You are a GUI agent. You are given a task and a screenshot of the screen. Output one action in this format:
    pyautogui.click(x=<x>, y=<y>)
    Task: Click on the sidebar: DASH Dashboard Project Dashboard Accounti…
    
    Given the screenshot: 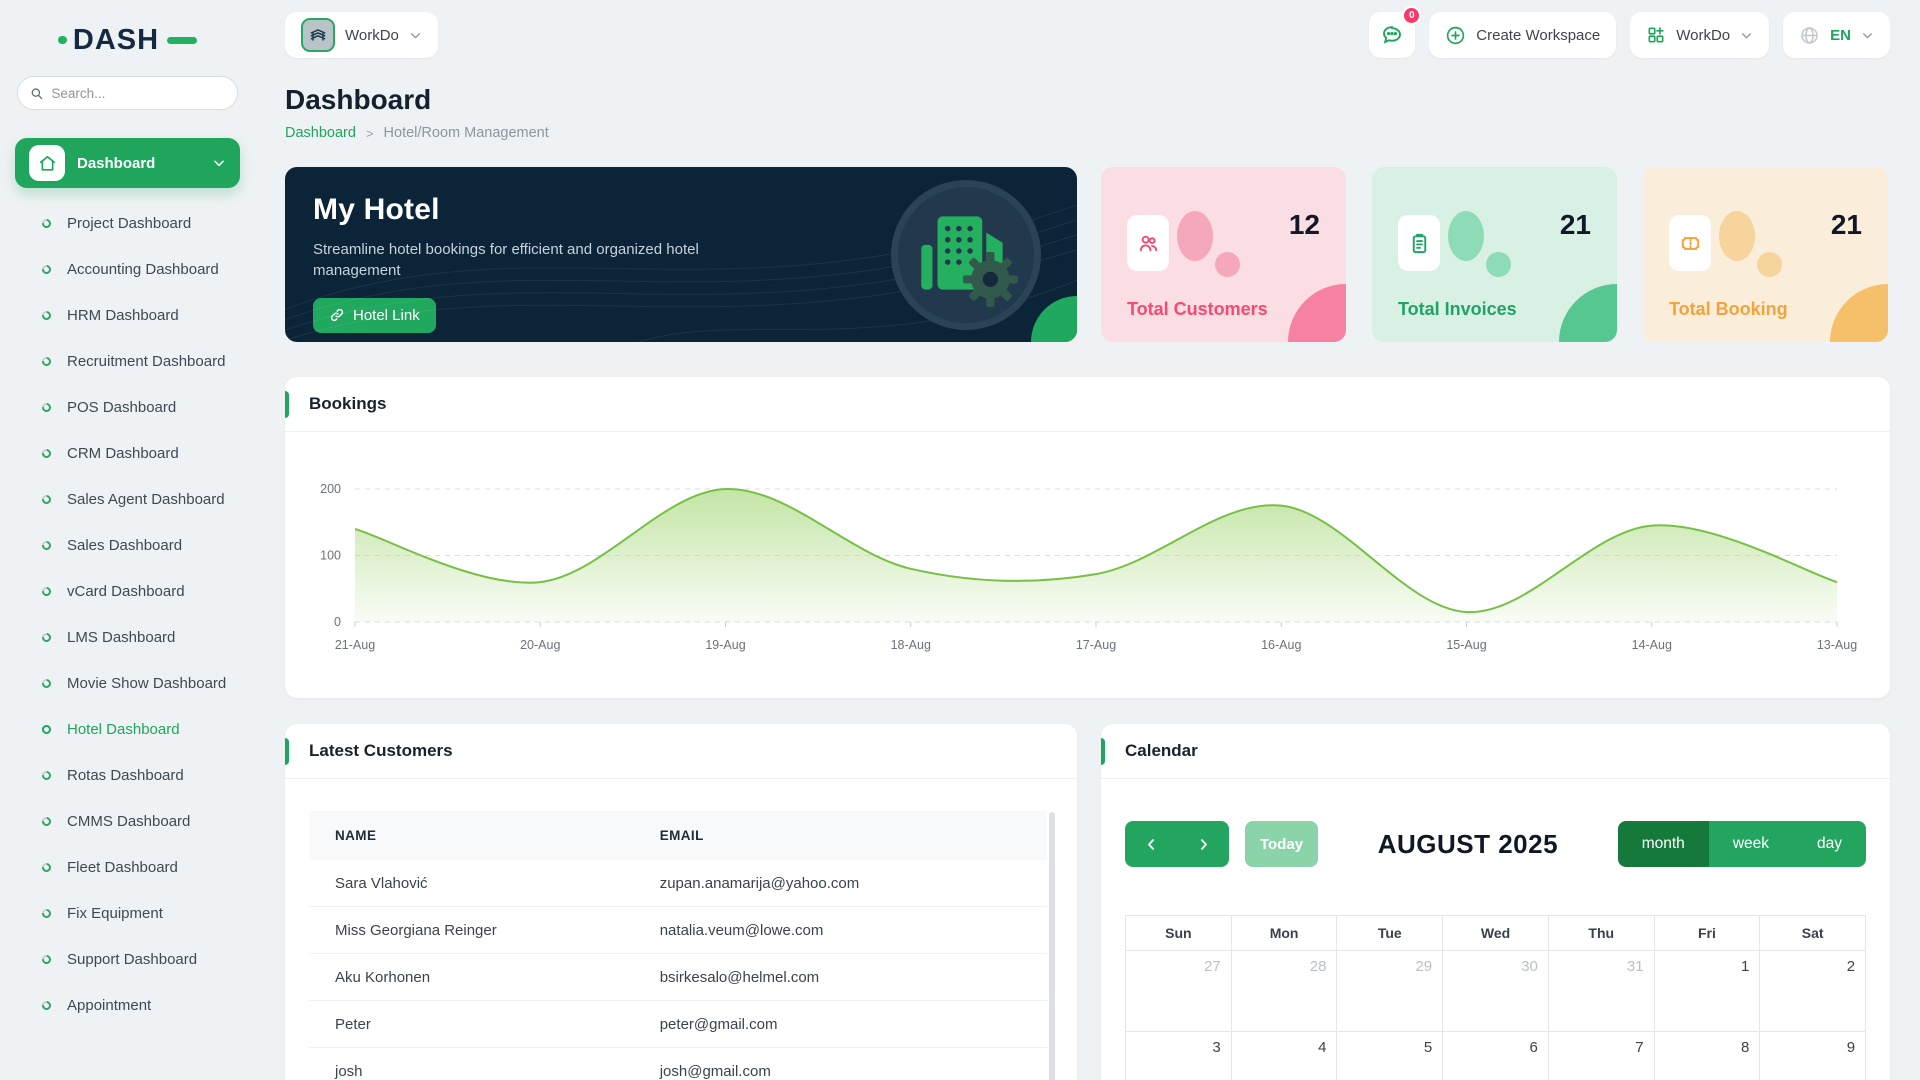 What is the action you would take?
    pyautogui.click(x=127, y=540)
    